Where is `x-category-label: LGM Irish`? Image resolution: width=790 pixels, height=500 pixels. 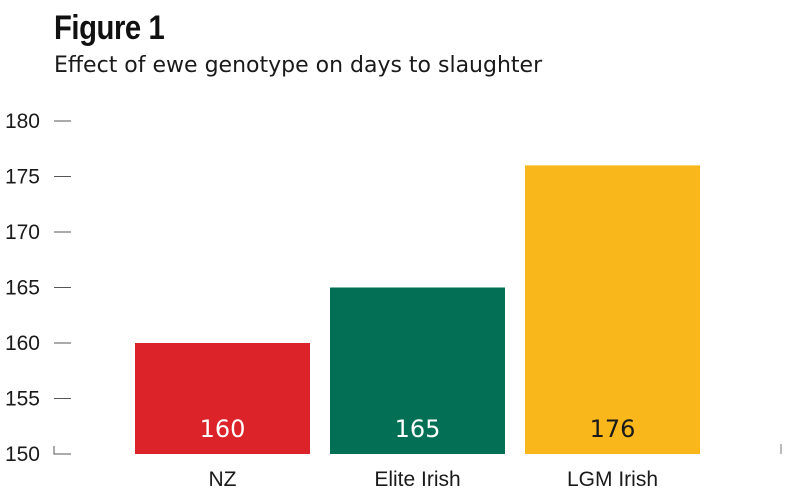 x-category-label: LGM Irish is located at coordinates (612, 479).